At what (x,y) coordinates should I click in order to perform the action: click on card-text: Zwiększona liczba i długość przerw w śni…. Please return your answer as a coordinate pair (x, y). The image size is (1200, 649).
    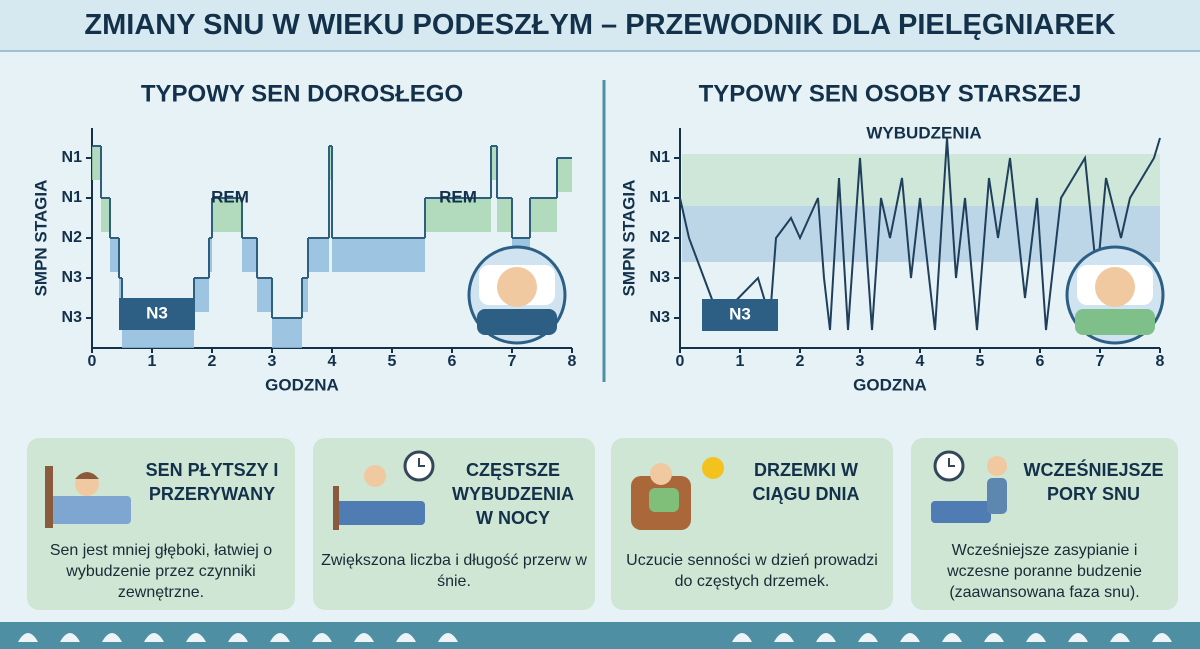
    Looking at the image, I should click on (454, 571).